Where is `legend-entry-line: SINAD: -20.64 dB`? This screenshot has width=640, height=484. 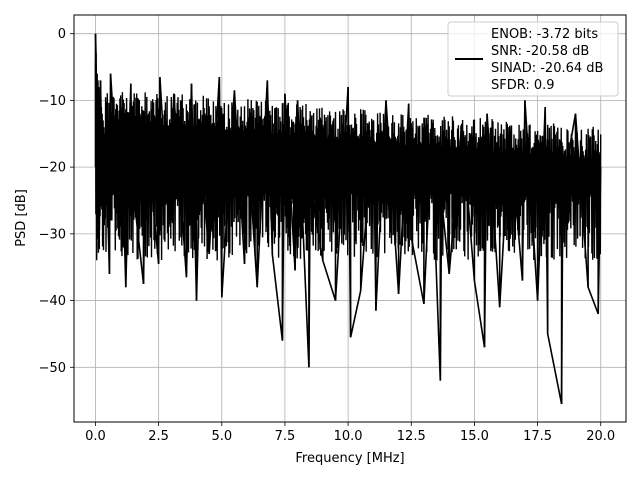 legend-entry-line: SINAD: -20.64 dB is located at coordinates (547, 68).